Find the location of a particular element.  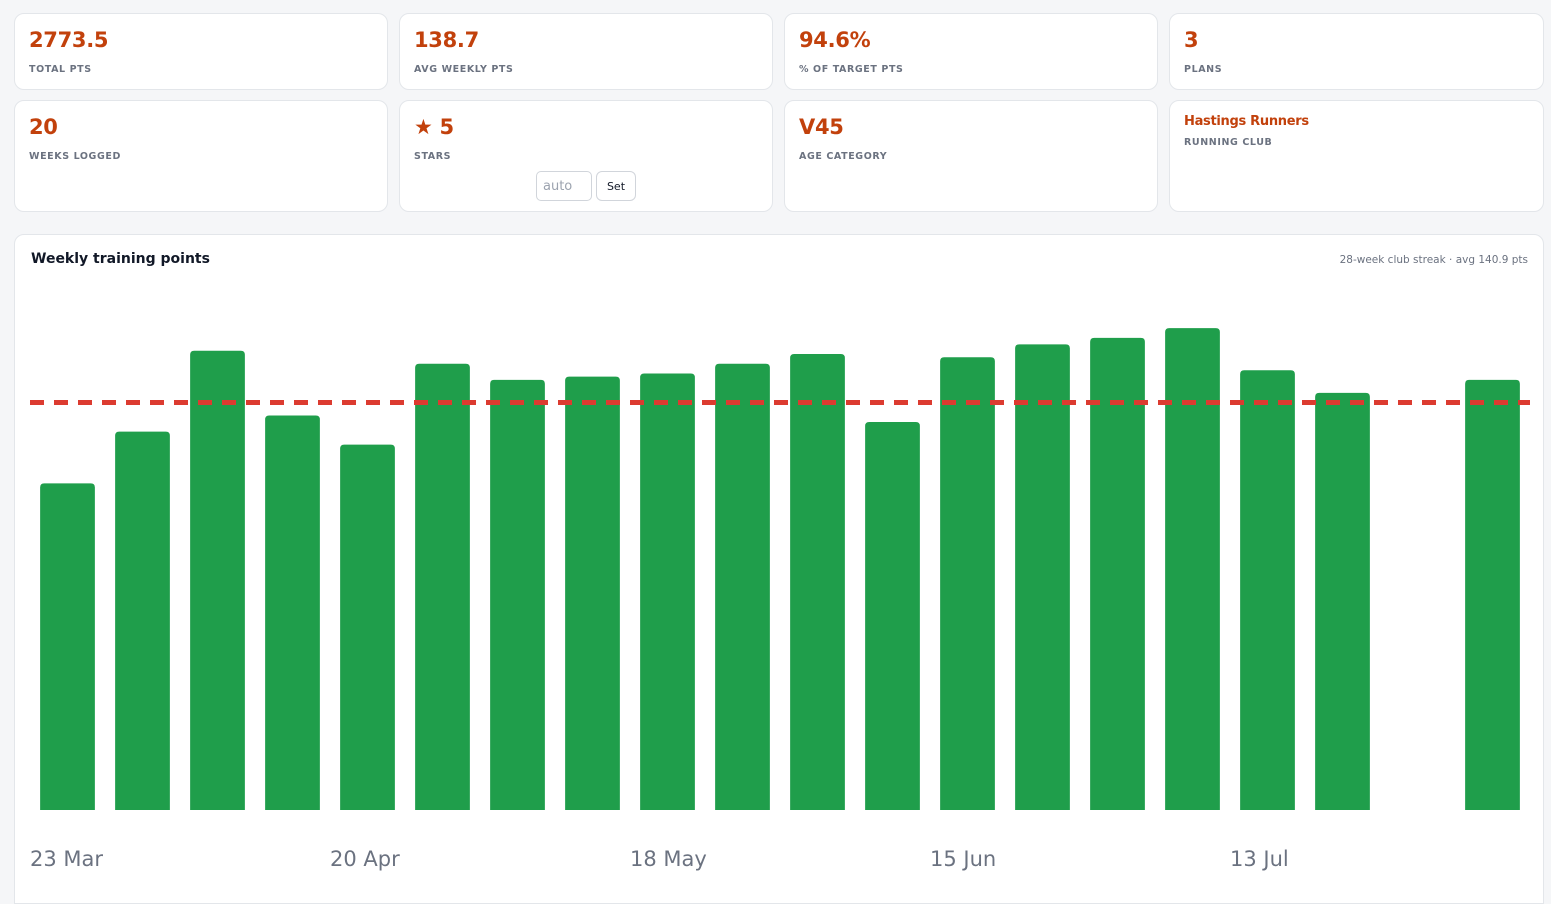

chart-bar-13-jul is located at coordinates (1267, 590).